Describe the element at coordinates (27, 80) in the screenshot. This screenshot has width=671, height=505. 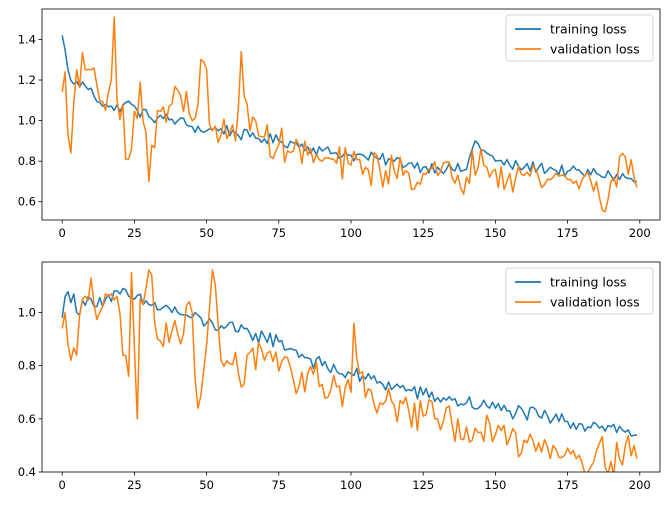
I see `y-tick-label: 1.2` at that location.